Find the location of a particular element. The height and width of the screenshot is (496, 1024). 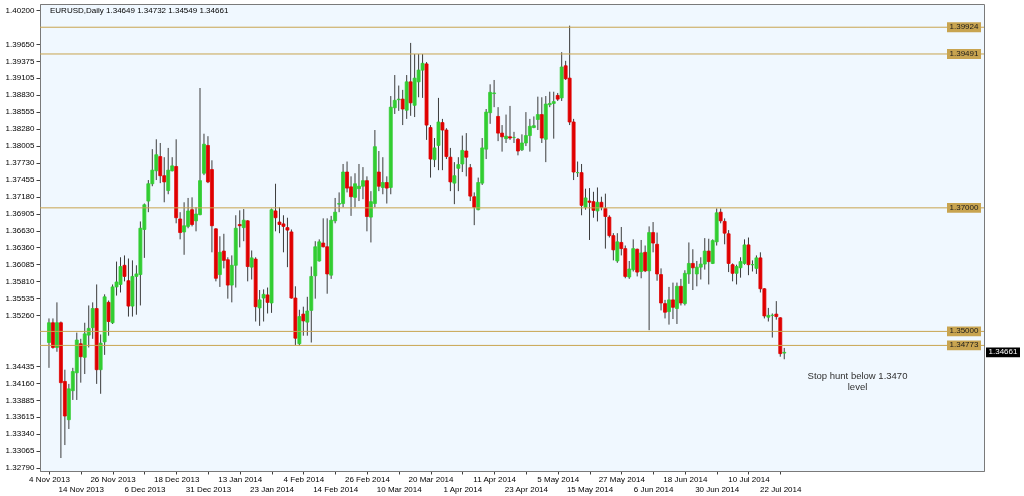

x-tick-label: 26 Feb 2014 is located at coordinates (367, 479).